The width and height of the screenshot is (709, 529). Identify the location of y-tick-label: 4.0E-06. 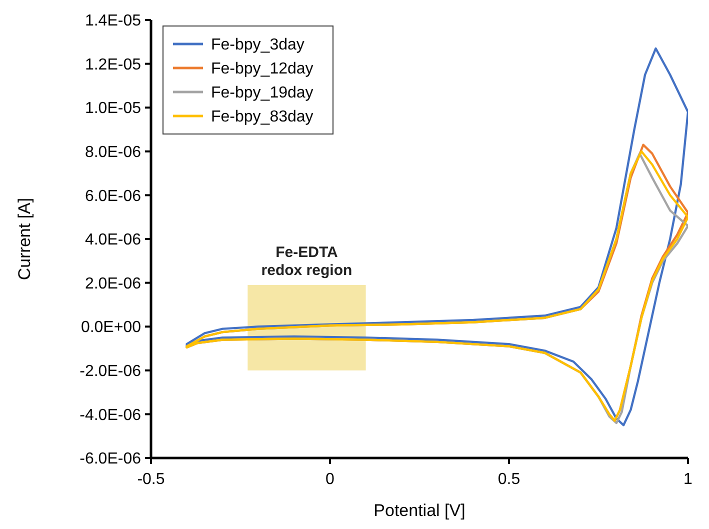
(113, 240).